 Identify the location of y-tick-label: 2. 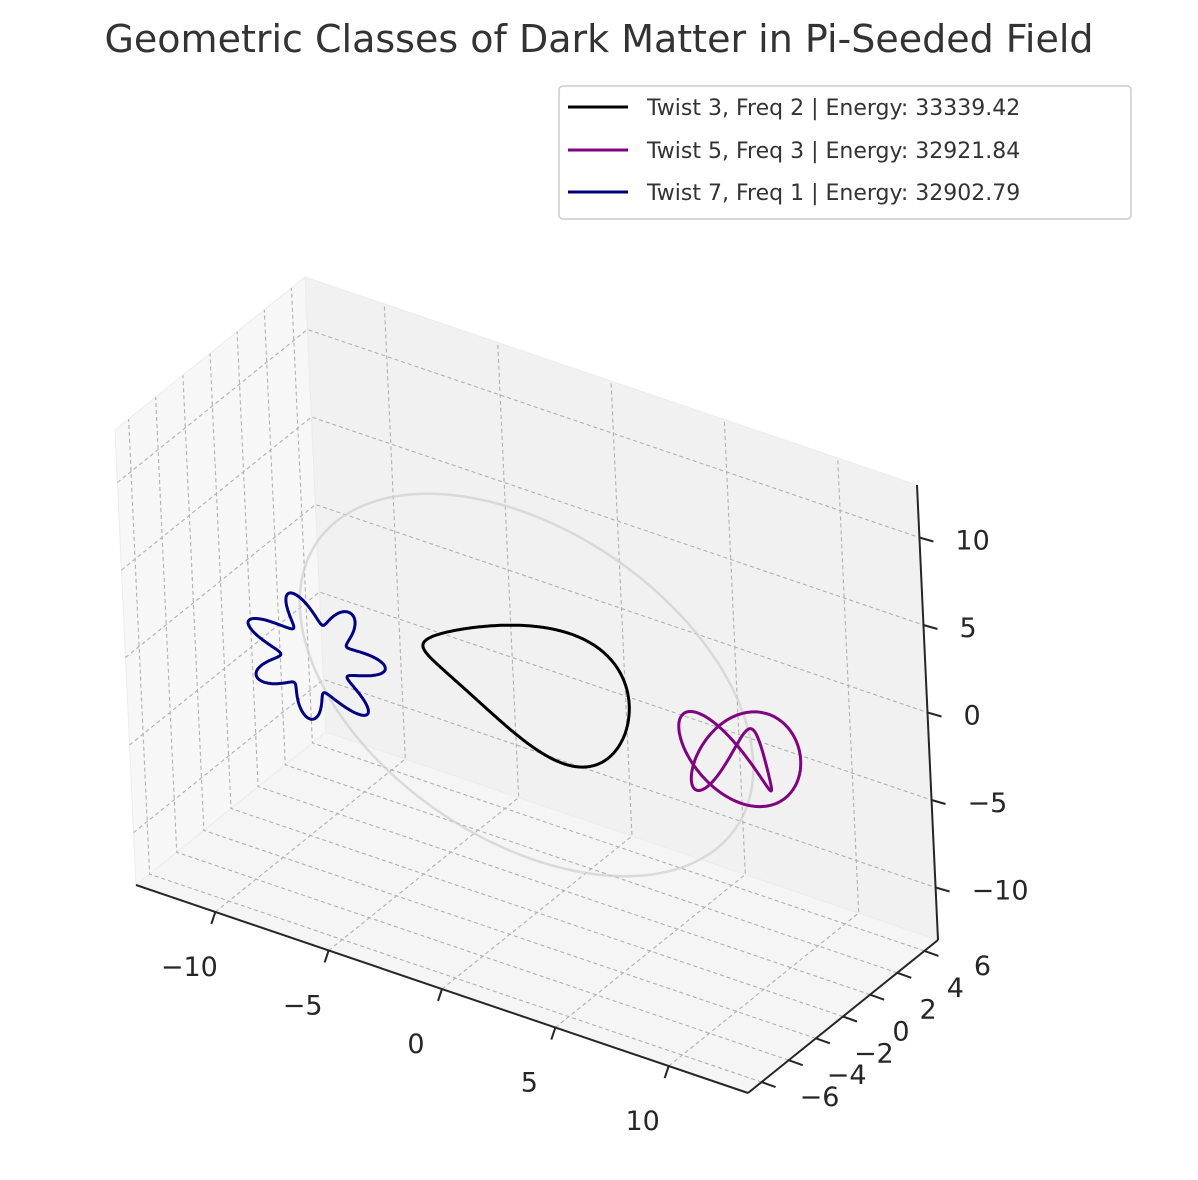
(928, 1010).